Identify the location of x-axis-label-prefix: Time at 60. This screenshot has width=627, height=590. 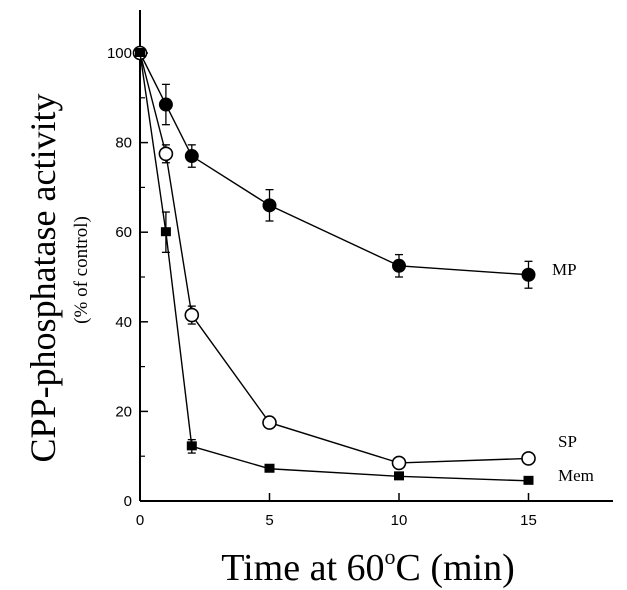
(302, 568).